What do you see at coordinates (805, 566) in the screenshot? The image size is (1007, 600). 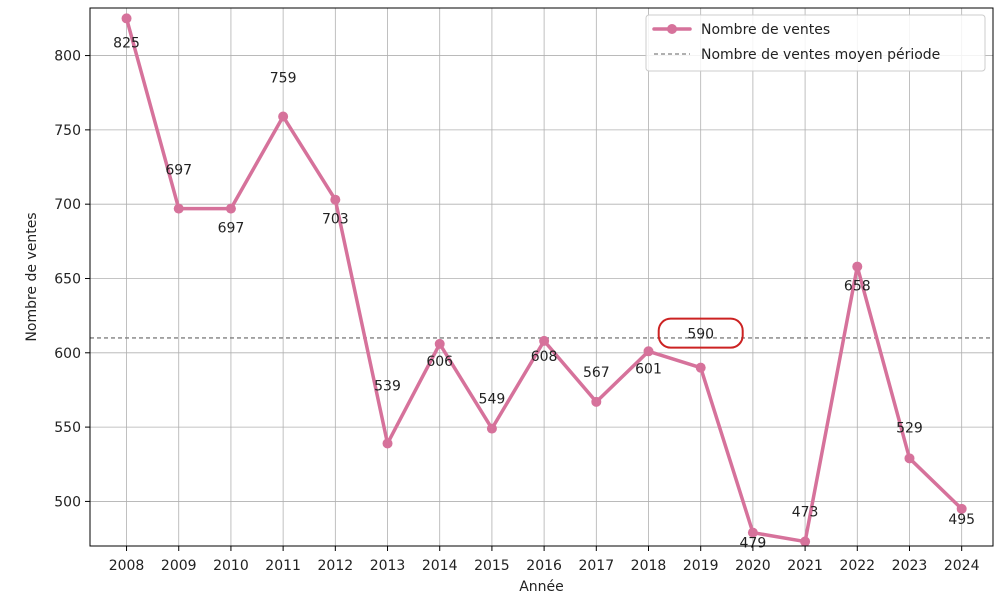 I see `x-tick-label: 2021` at bounding box center [805, 566].